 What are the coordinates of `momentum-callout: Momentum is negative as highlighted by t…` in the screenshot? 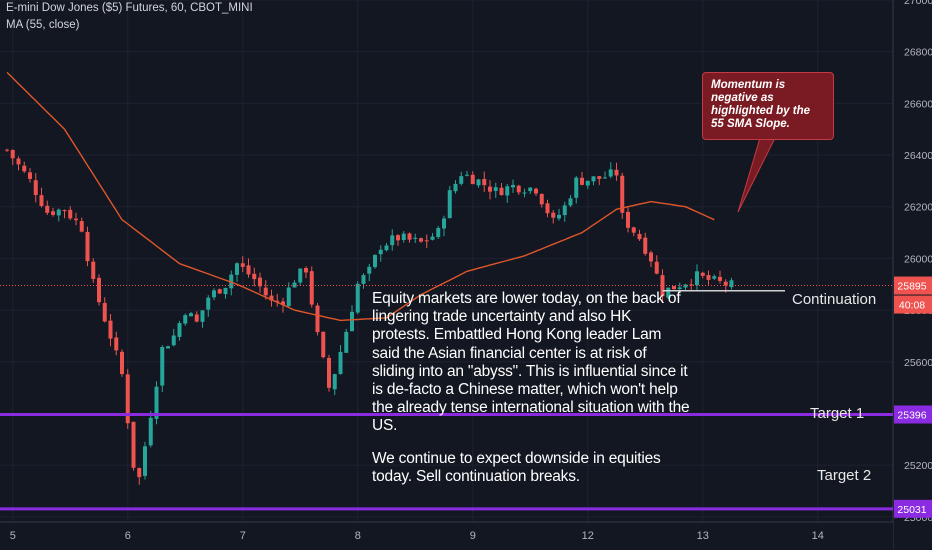 It's located at (768, 106).